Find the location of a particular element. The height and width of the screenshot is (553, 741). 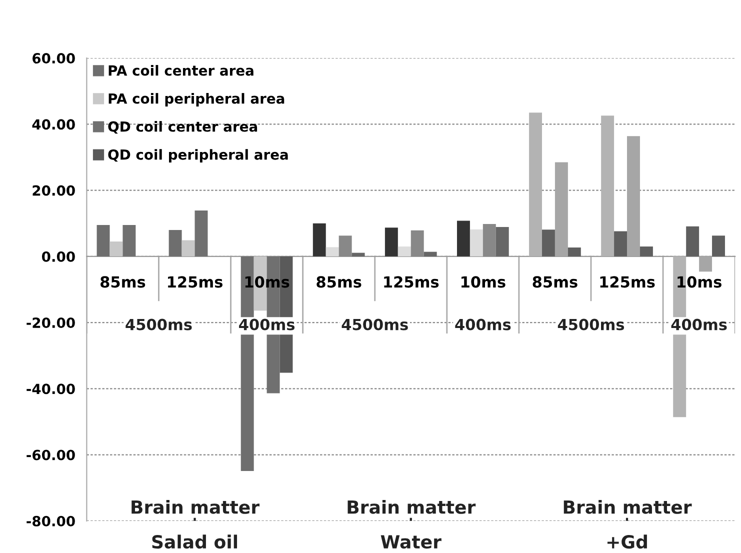

legend-label: QD coil peripheral area is located at coordinates (198, 156).